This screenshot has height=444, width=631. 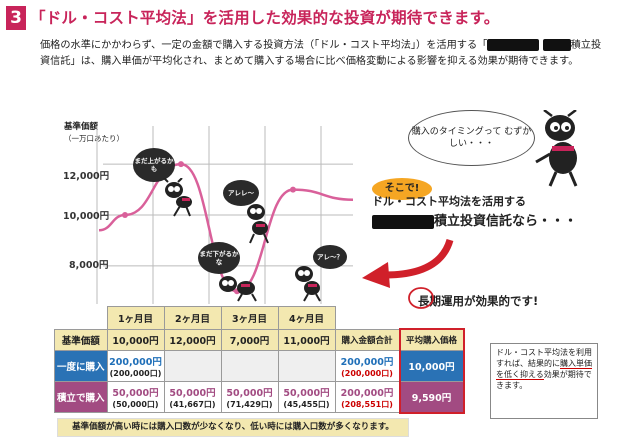 What do you see at coordinates (135, 373) in the screenshot?
I see `lump-units-1: (200,000口)` at bounding box center [135, 373].